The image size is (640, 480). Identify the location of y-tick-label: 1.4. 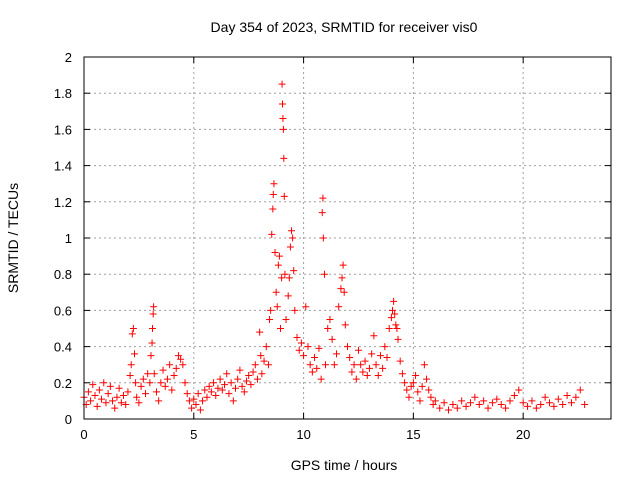
(63, 166).